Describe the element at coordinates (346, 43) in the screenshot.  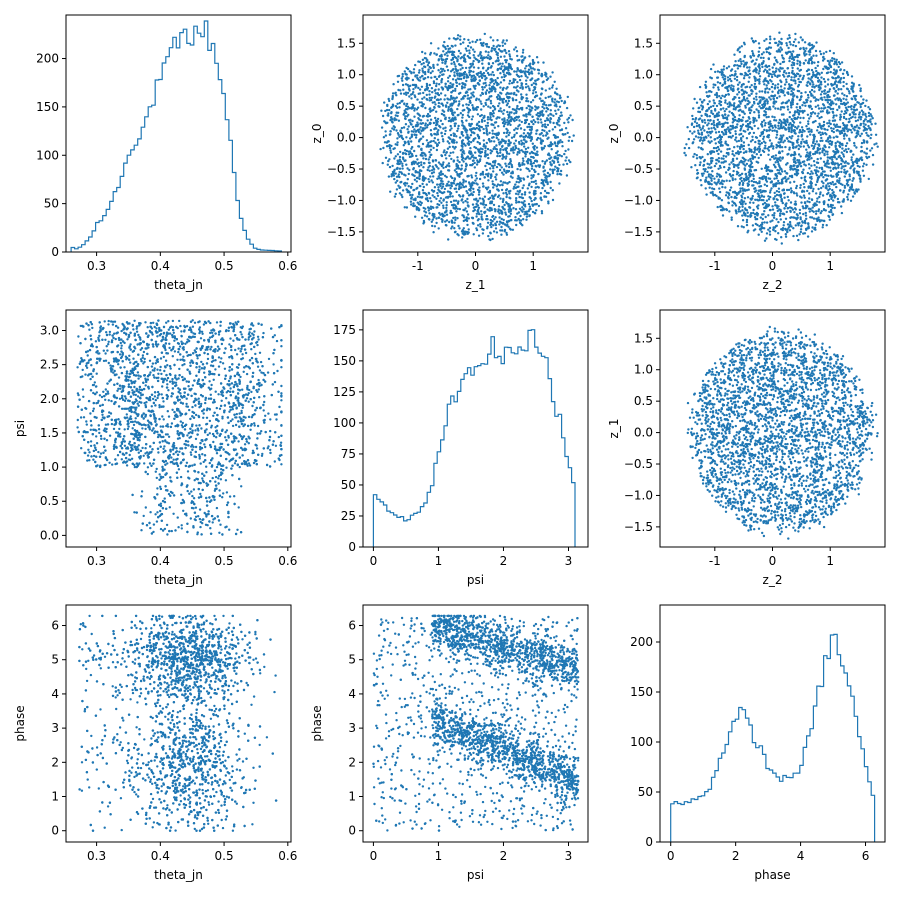
I see `y-tick-label: 1.5` at that location.